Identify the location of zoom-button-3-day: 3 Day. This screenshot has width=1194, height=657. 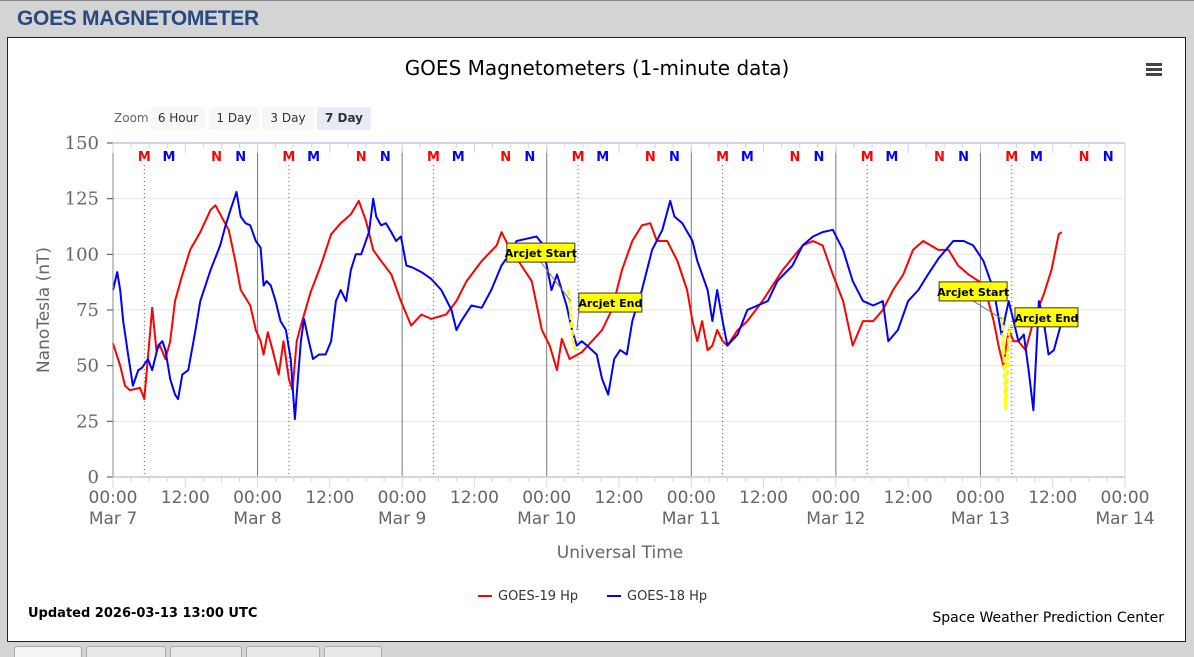
(288, 118).